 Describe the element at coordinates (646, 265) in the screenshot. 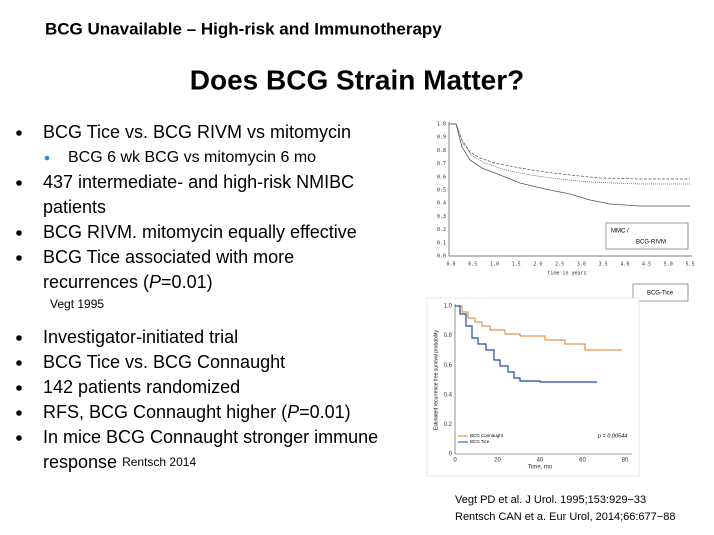

I see `x-tick-label: 4.5` at that location.